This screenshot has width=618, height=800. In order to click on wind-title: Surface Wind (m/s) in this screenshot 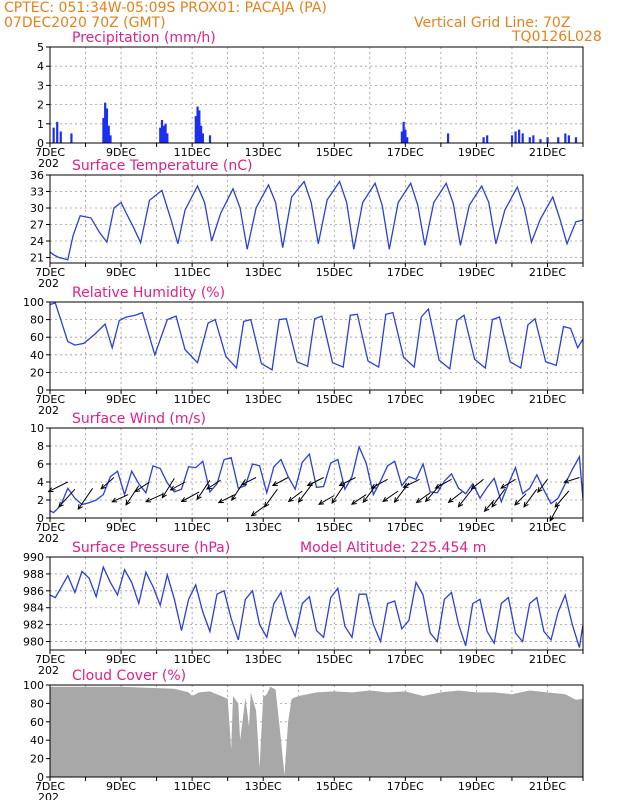, I will do `click(139, 419)`.